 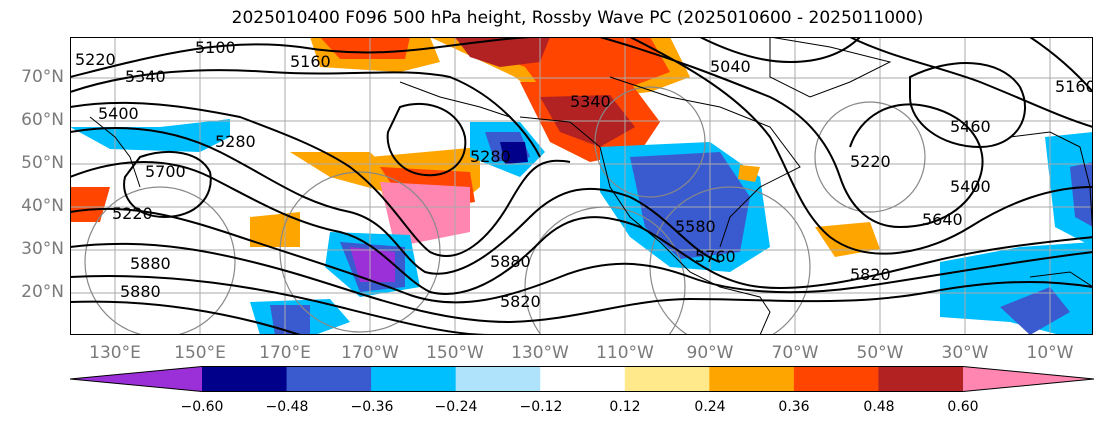 What do you see at coordinates (695, 226) in the screenshot?
I see `contour-label: 5580` at bounding box center [695, 226].